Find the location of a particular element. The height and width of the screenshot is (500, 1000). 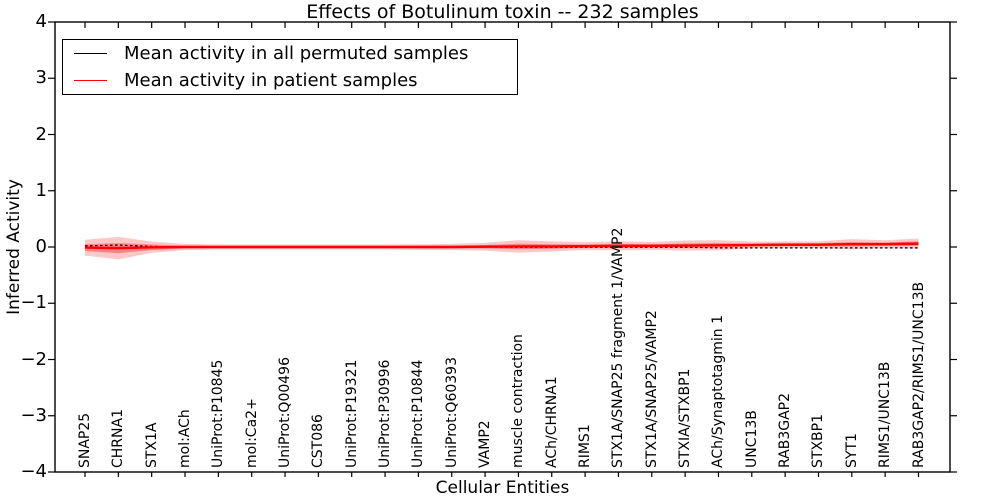

y-tick-label: 2 is located at coordinates (41, 134).